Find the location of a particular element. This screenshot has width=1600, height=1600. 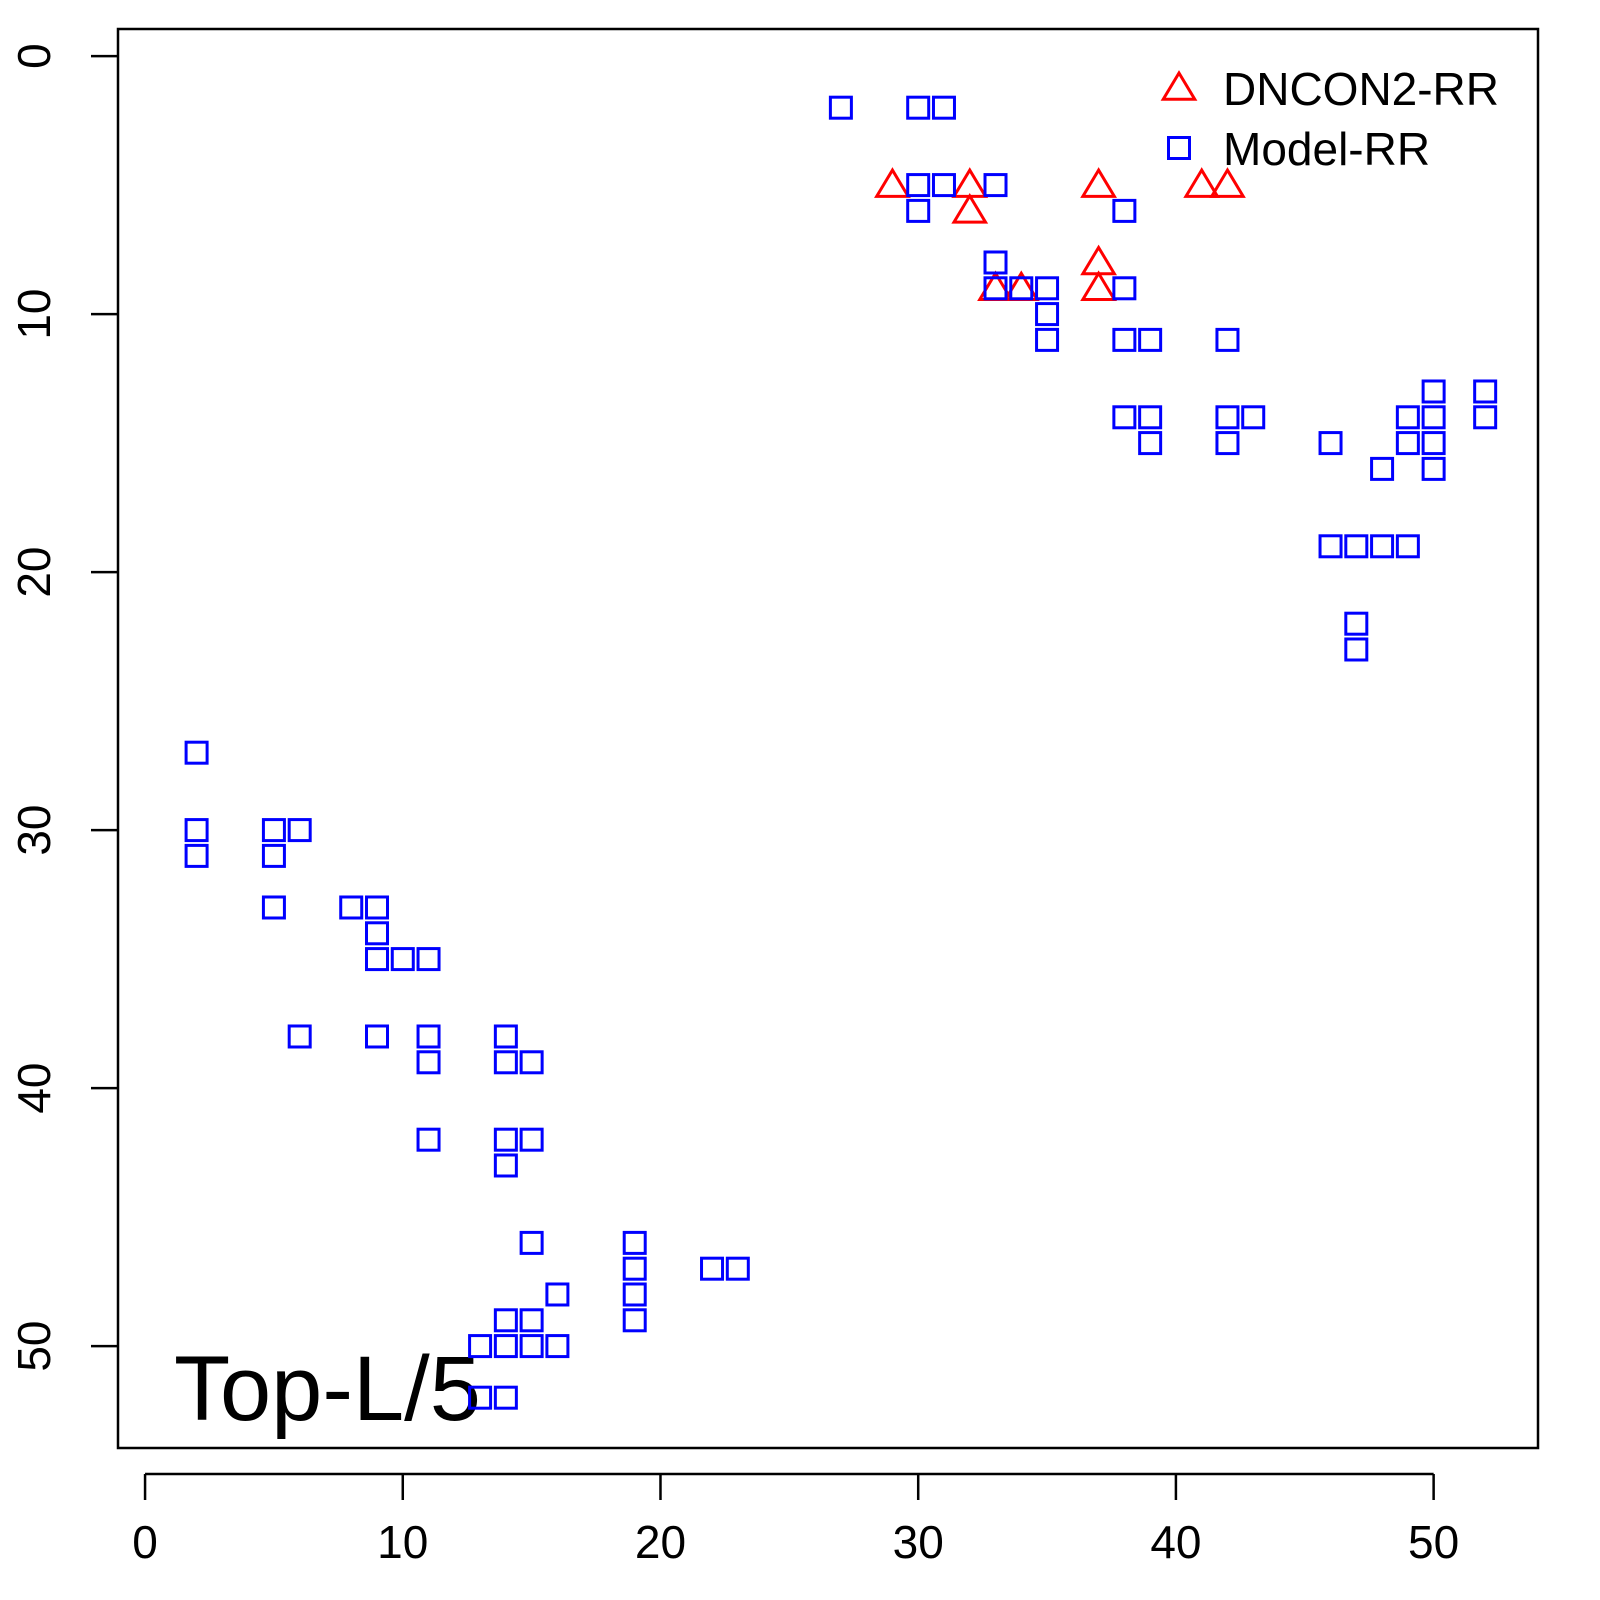

x-tick-label: 20 is located at coordinates (660, 1542).